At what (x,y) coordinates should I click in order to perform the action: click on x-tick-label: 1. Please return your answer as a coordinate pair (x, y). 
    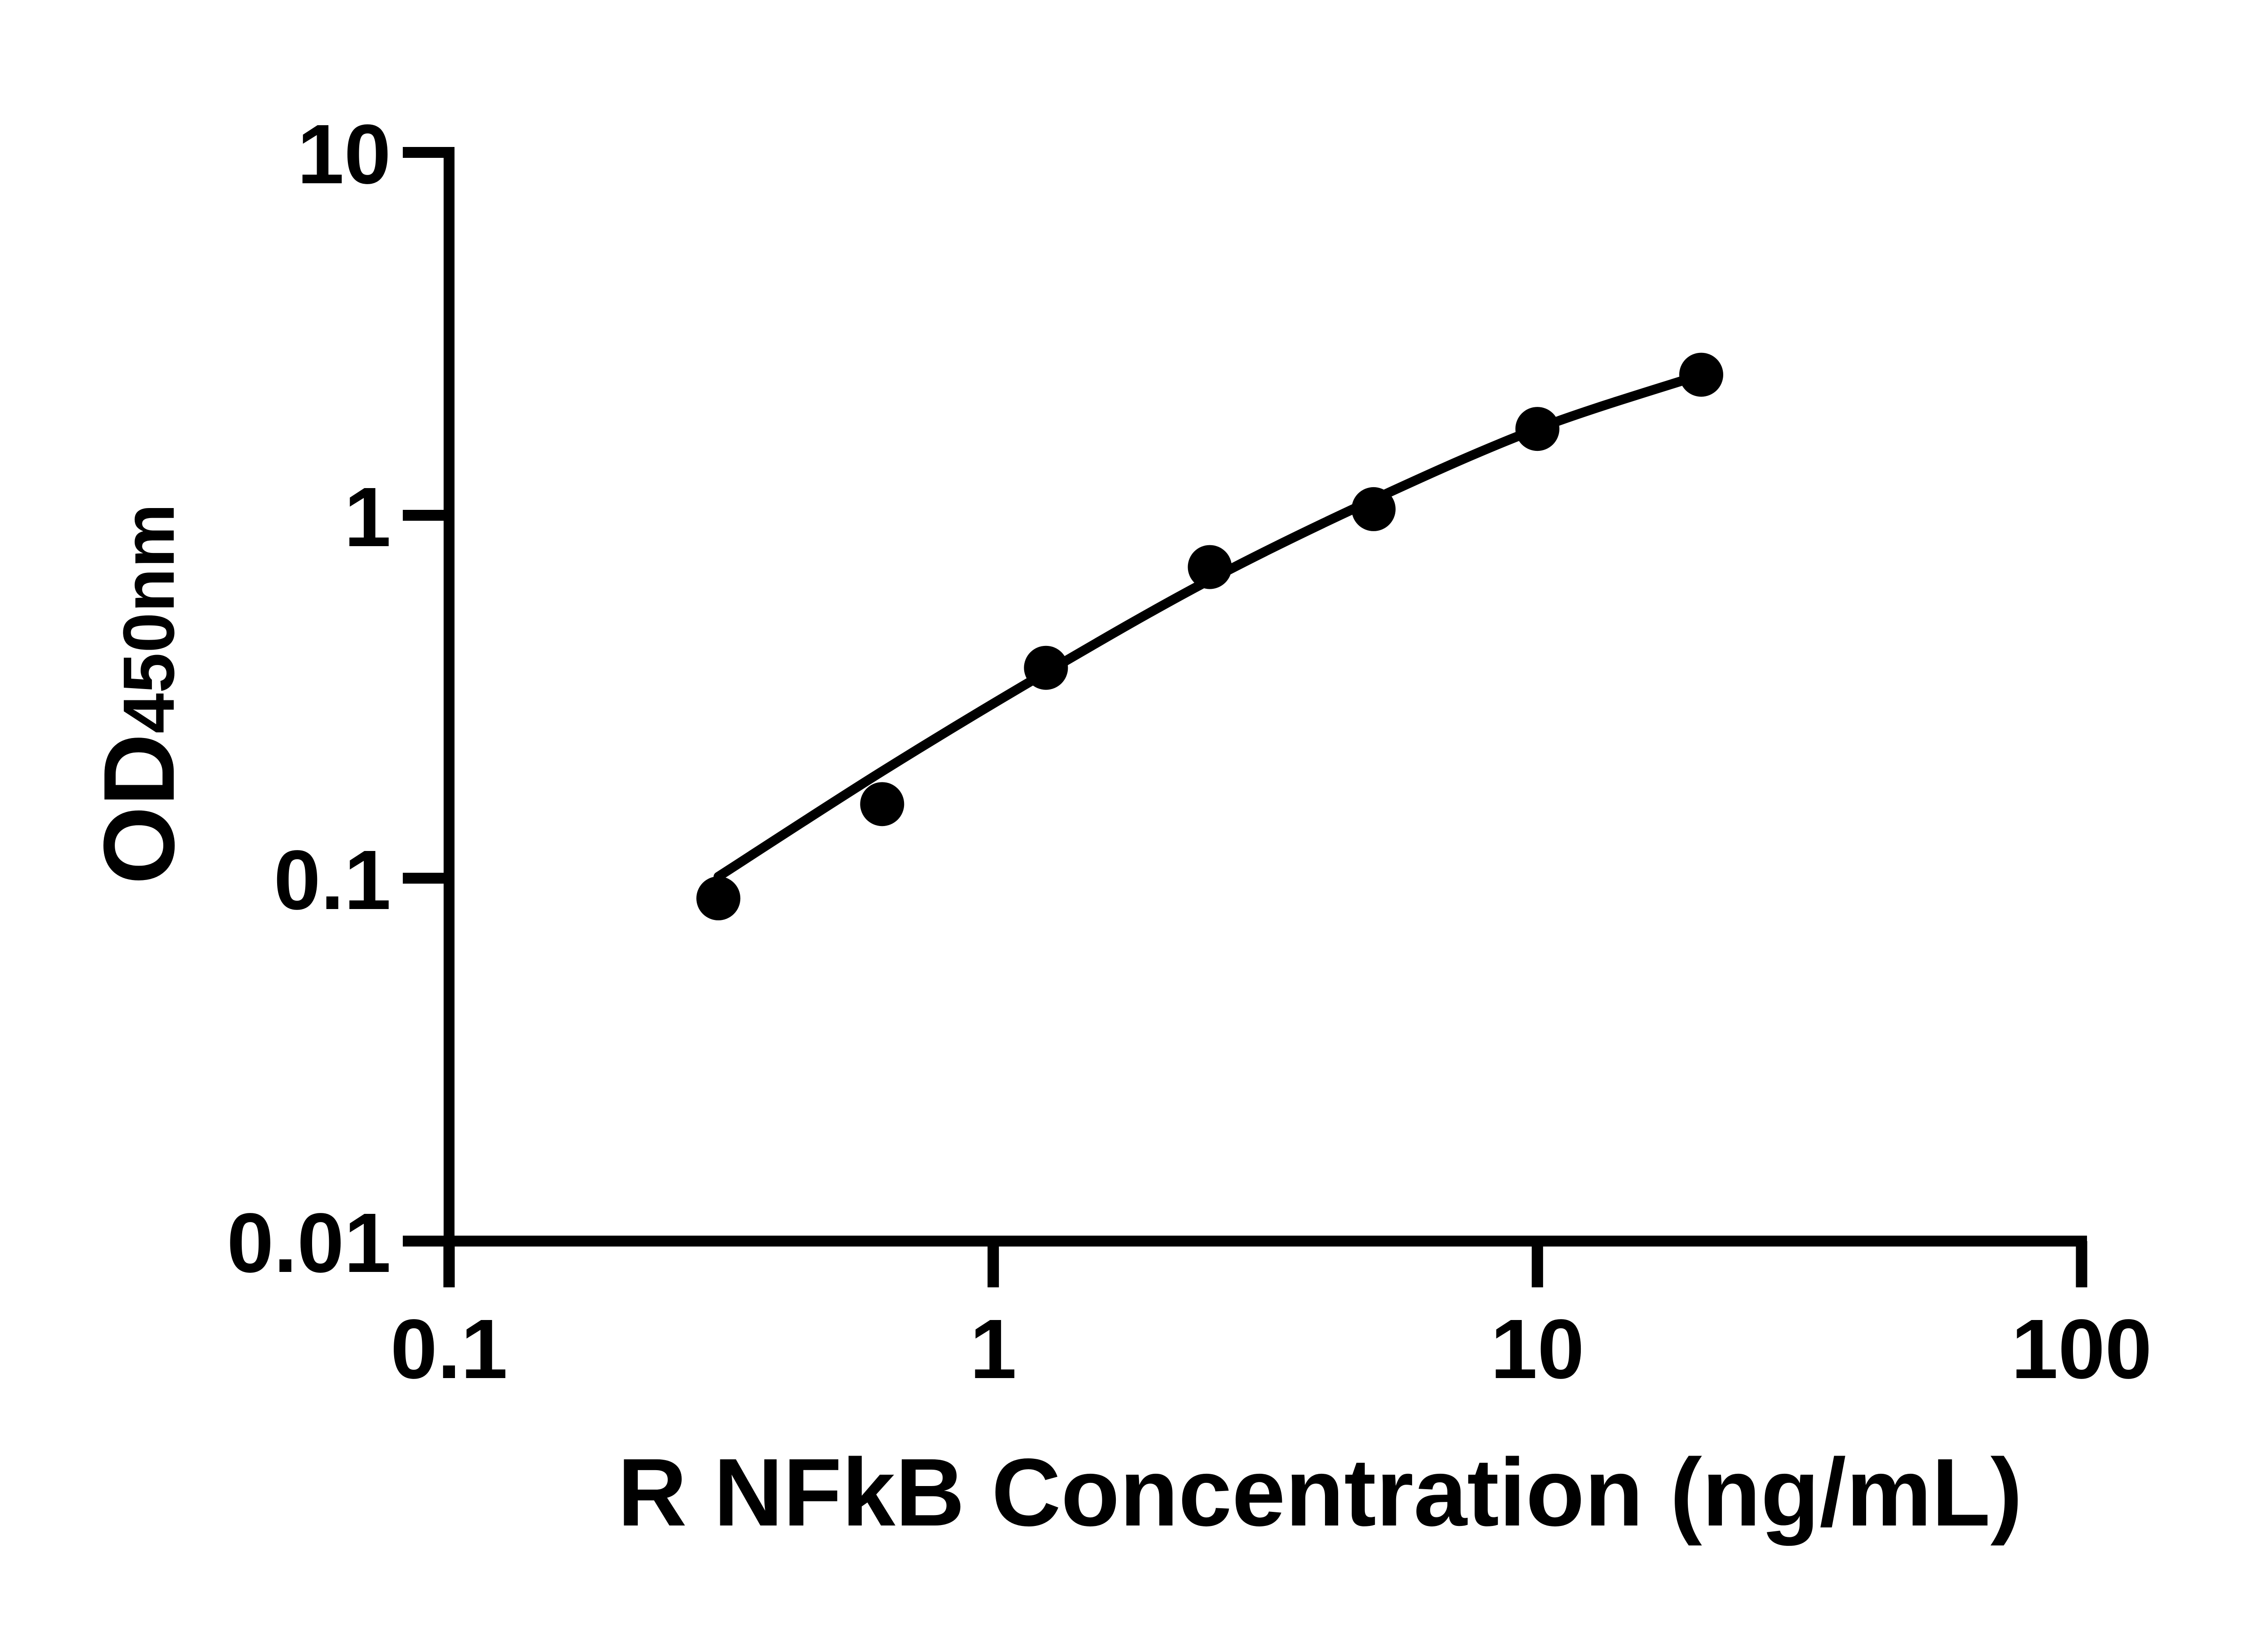
    Looking at the image, I should click on (994, 1349).